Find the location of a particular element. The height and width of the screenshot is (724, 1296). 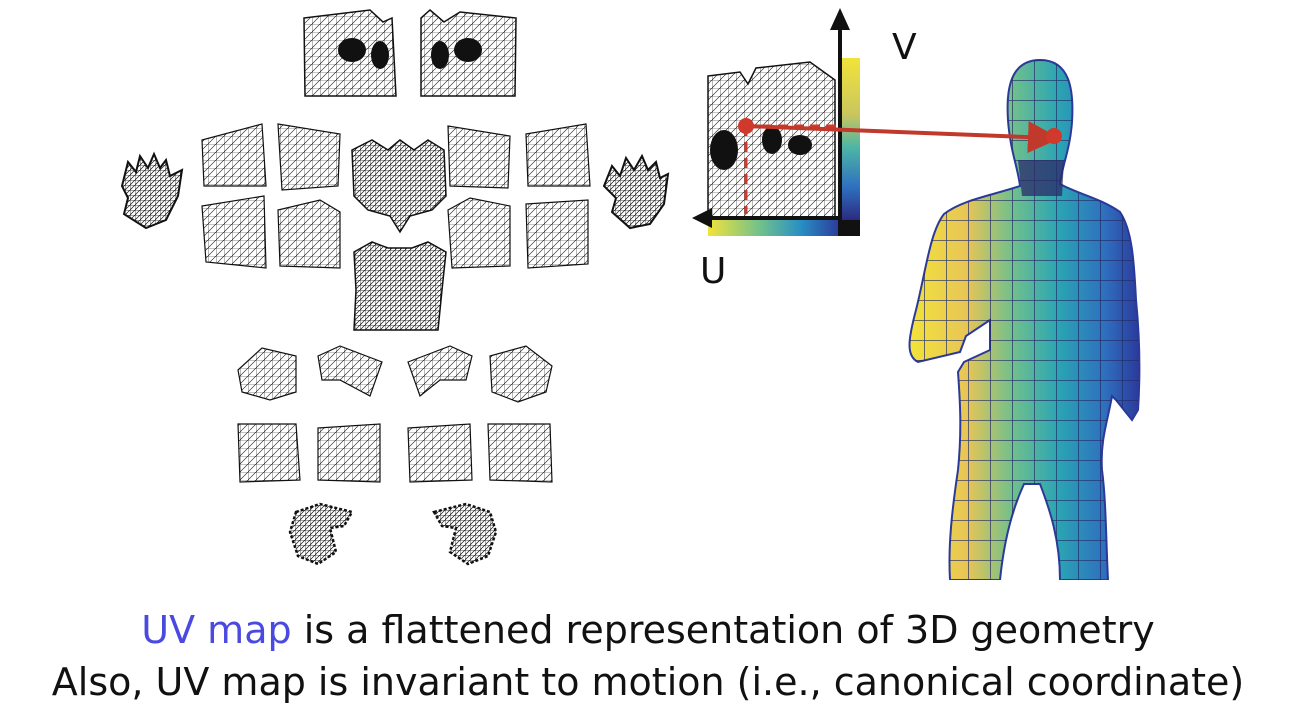

u-colorbar is located at coordinates (774, 228).